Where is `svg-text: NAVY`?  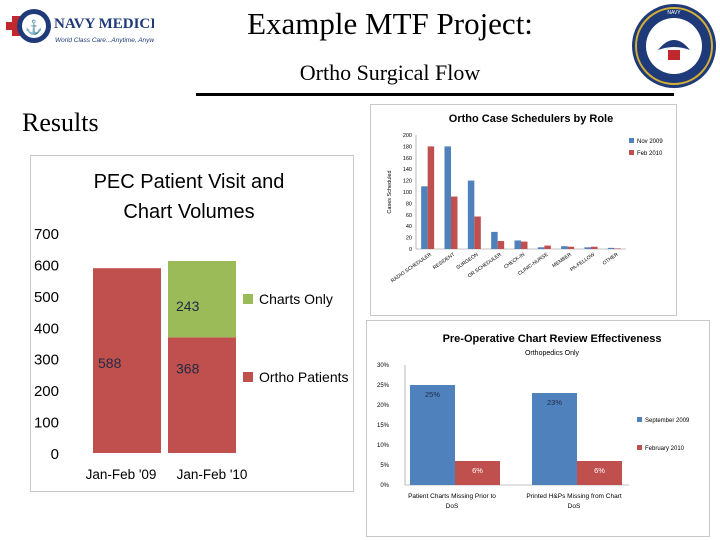
svg-text: NAVY is located at coordinates (674, 13).